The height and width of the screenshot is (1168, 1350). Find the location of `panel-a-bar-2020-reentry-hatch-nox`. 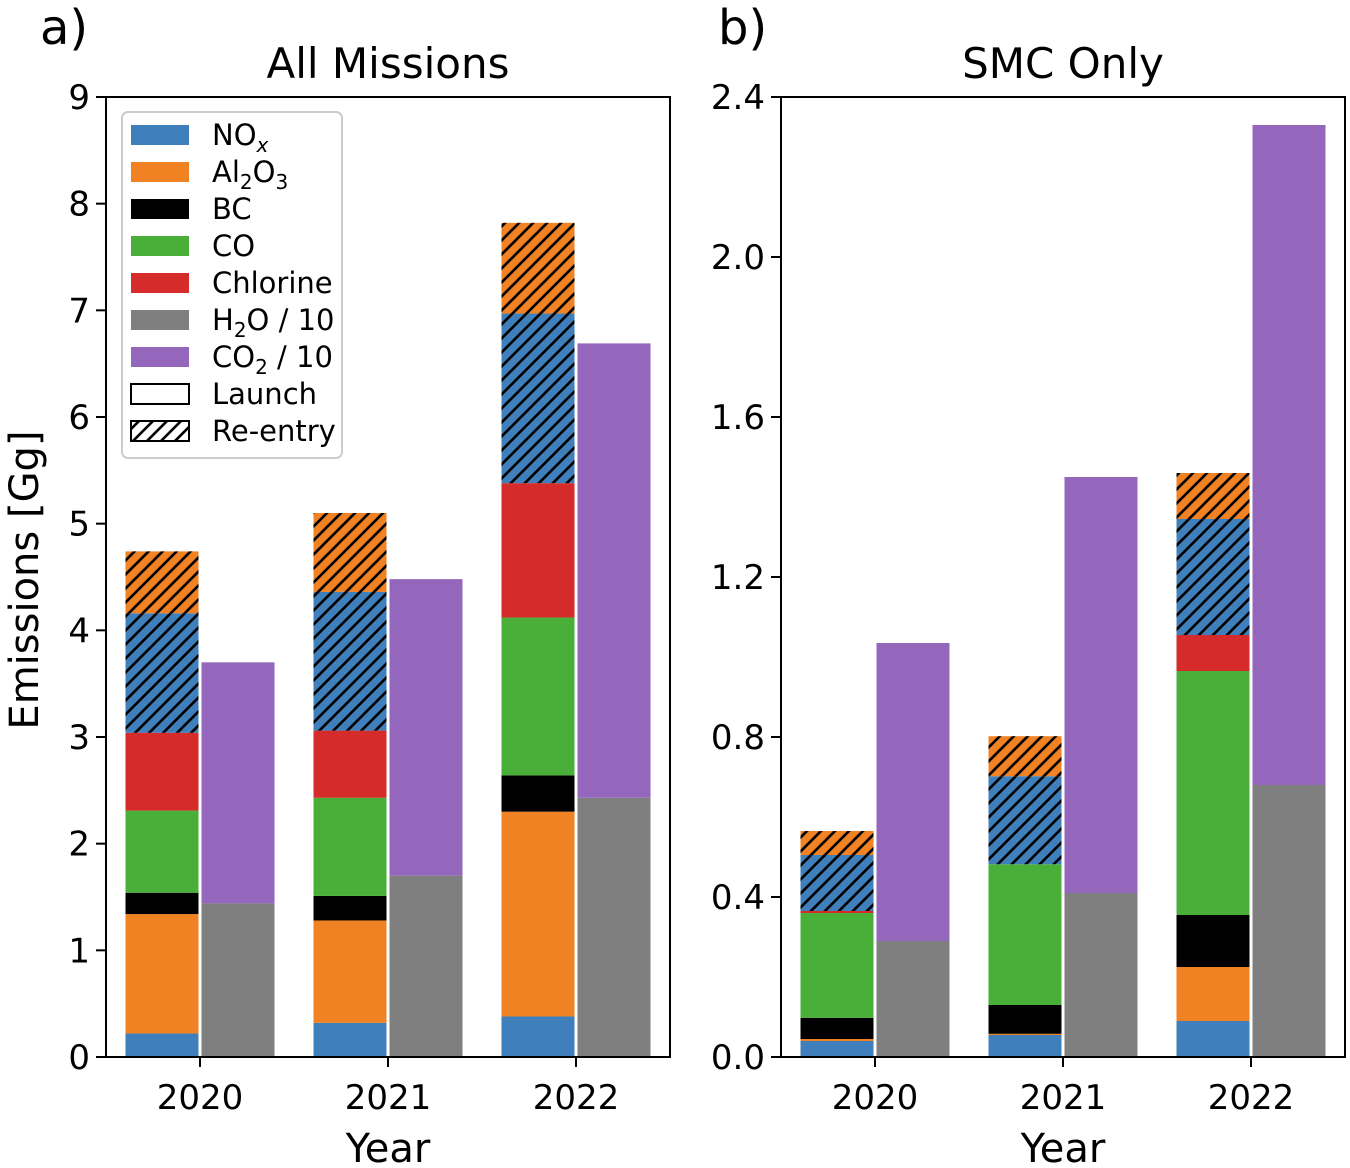

panel-a-bar-2020-reentry-hatch-nox is located at coordinates (162, 673).